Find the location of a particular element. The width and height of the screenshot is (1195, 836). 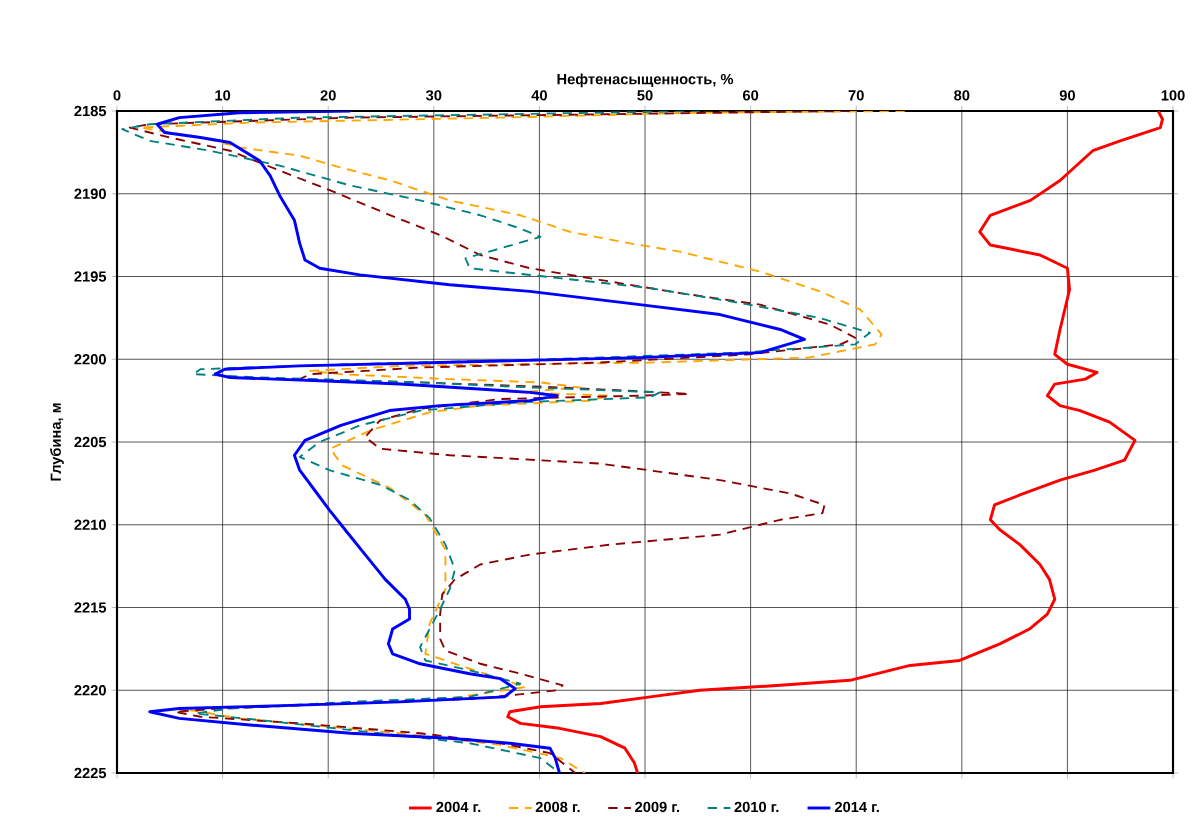

x-tick-label: 0 is located at coordinates (117, 95).